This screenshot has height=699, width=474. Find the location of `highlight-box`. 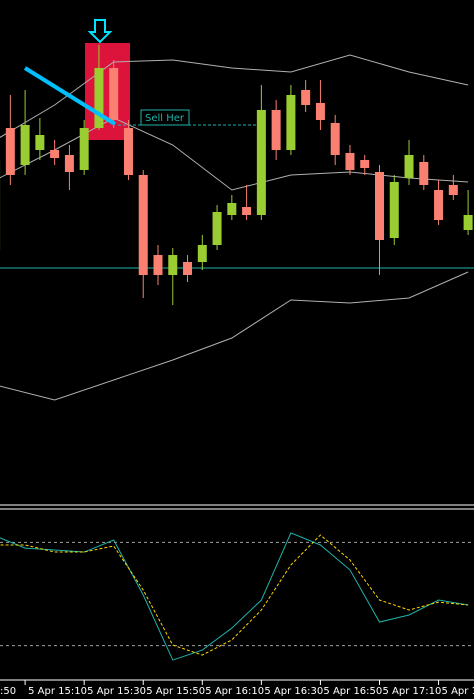

highlight-box is located at coordinates (107, 91).